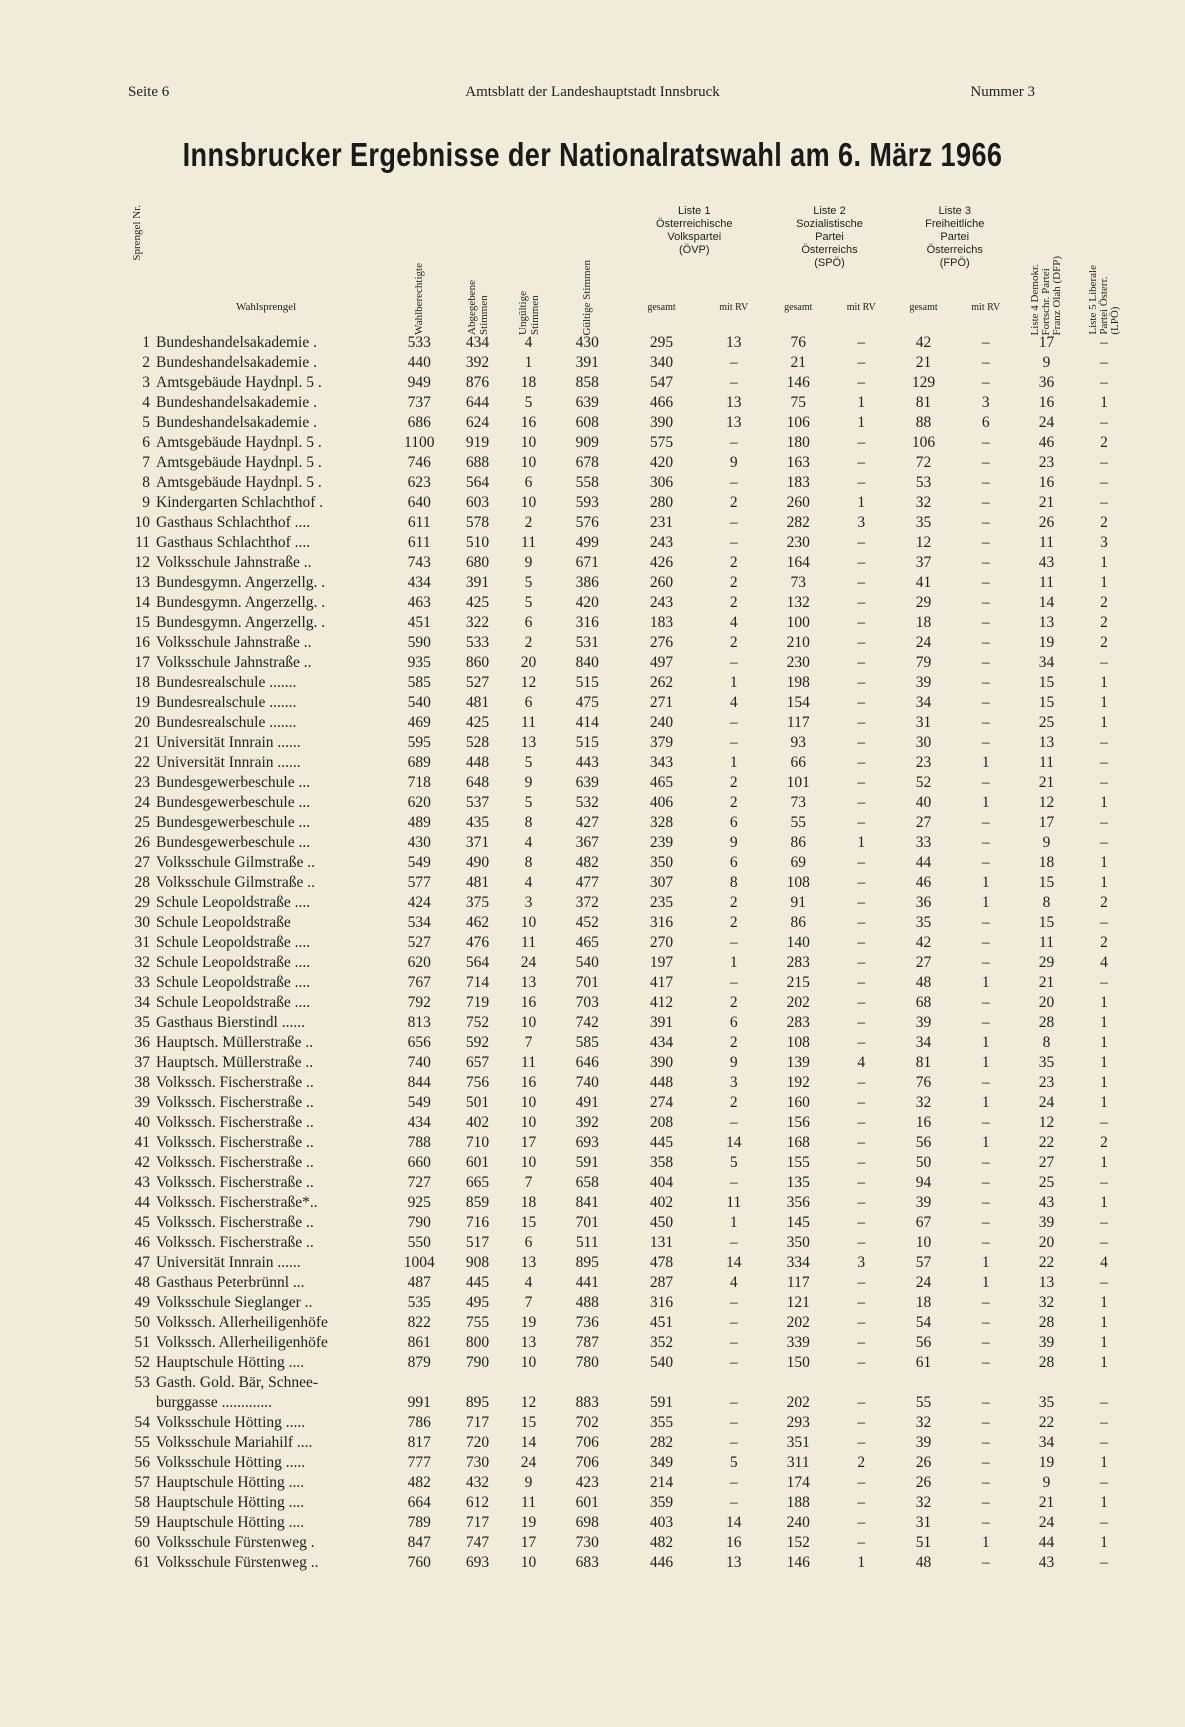 The height and width of the screenshot is (1727, 1185). I want to click on cell-liste3-gesamt: 23, so click(923, 762).